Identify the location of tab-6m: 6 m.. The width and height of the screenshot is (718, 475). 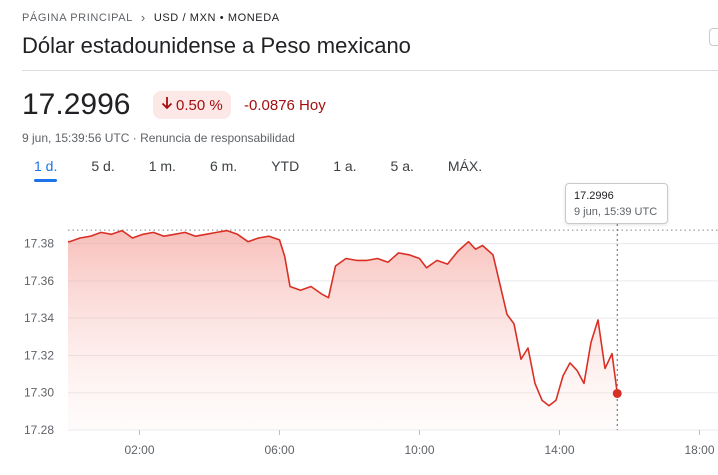
(223, 166).